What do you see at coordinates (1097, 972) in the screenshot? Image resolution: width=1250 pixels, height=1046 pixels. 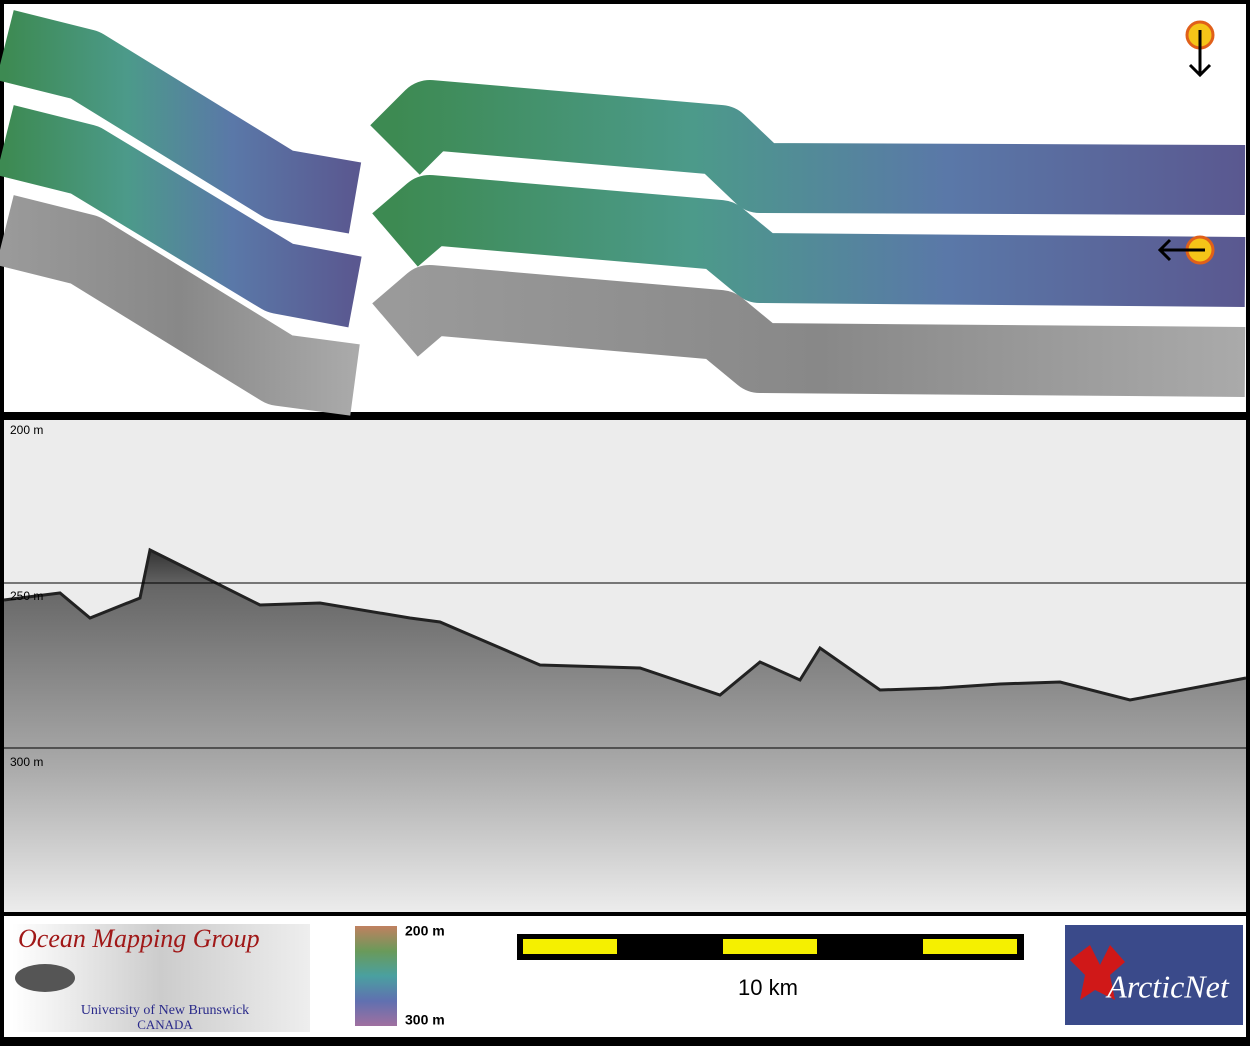 I see `maple-leaf` at bounding box center [1097, 972].